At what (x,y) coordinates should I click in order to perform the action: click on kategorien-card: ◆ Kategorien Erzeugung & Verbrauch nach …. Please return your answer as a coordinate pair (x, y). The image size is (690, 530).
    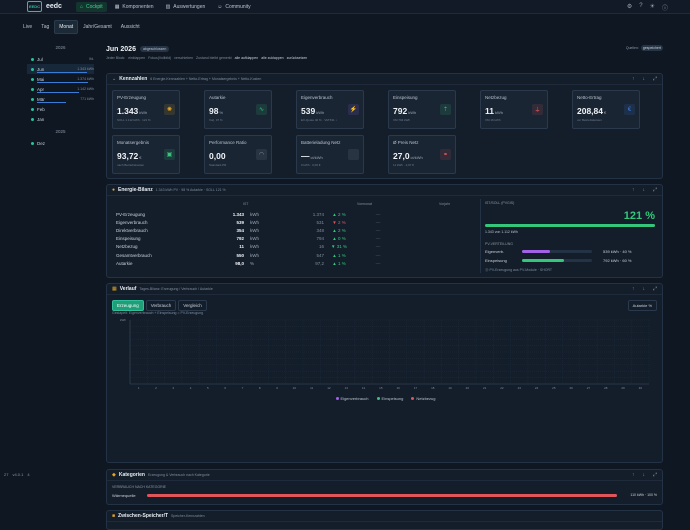
    Looking at the image, I should click on (384, 487).